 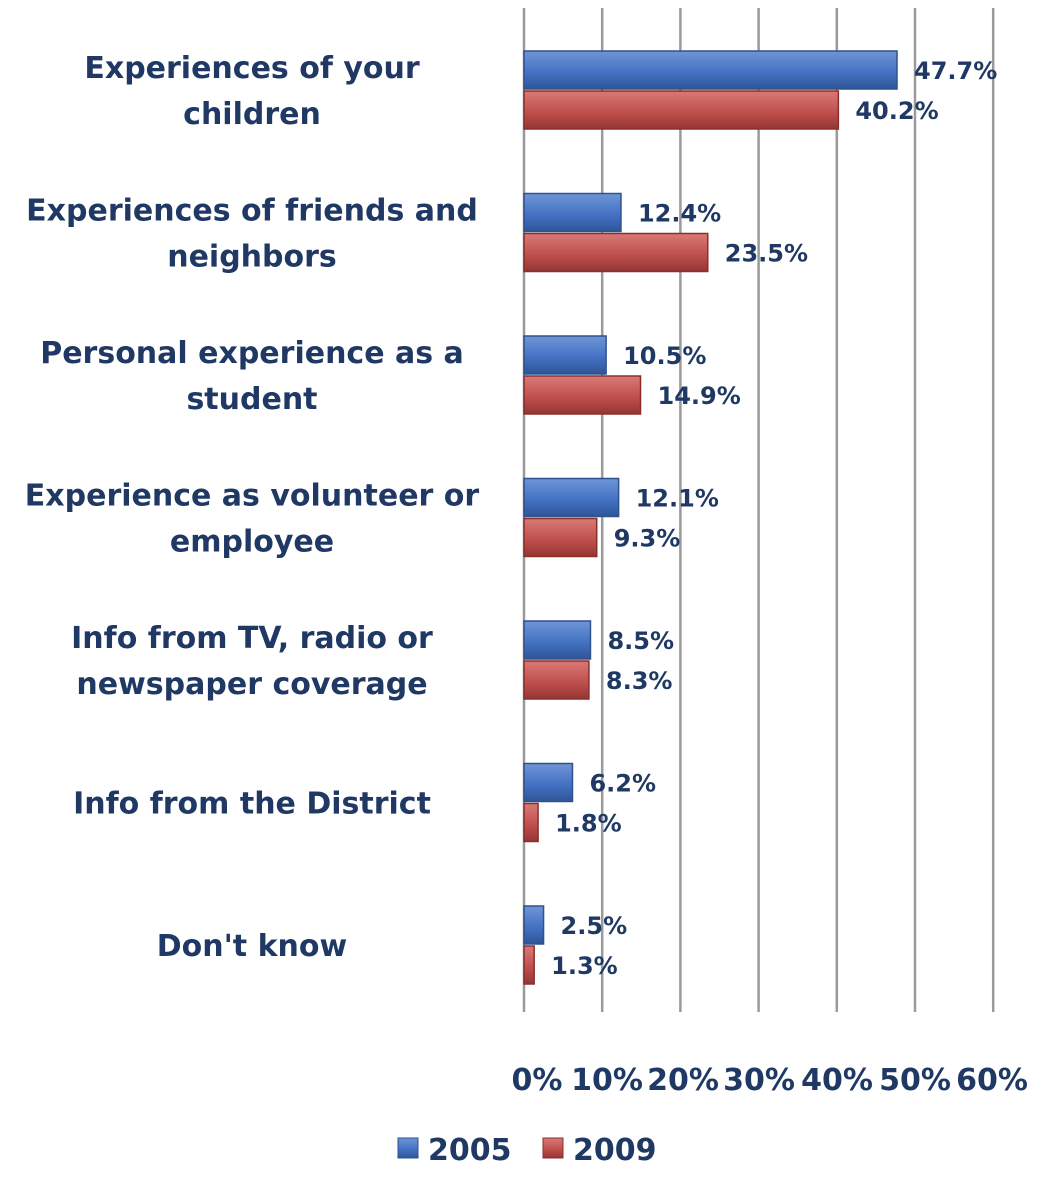 What do you see at coordinates (553, 1148) in the screenshot?
I see `legend-swatch-2009` at bounding box center [553, 1148].